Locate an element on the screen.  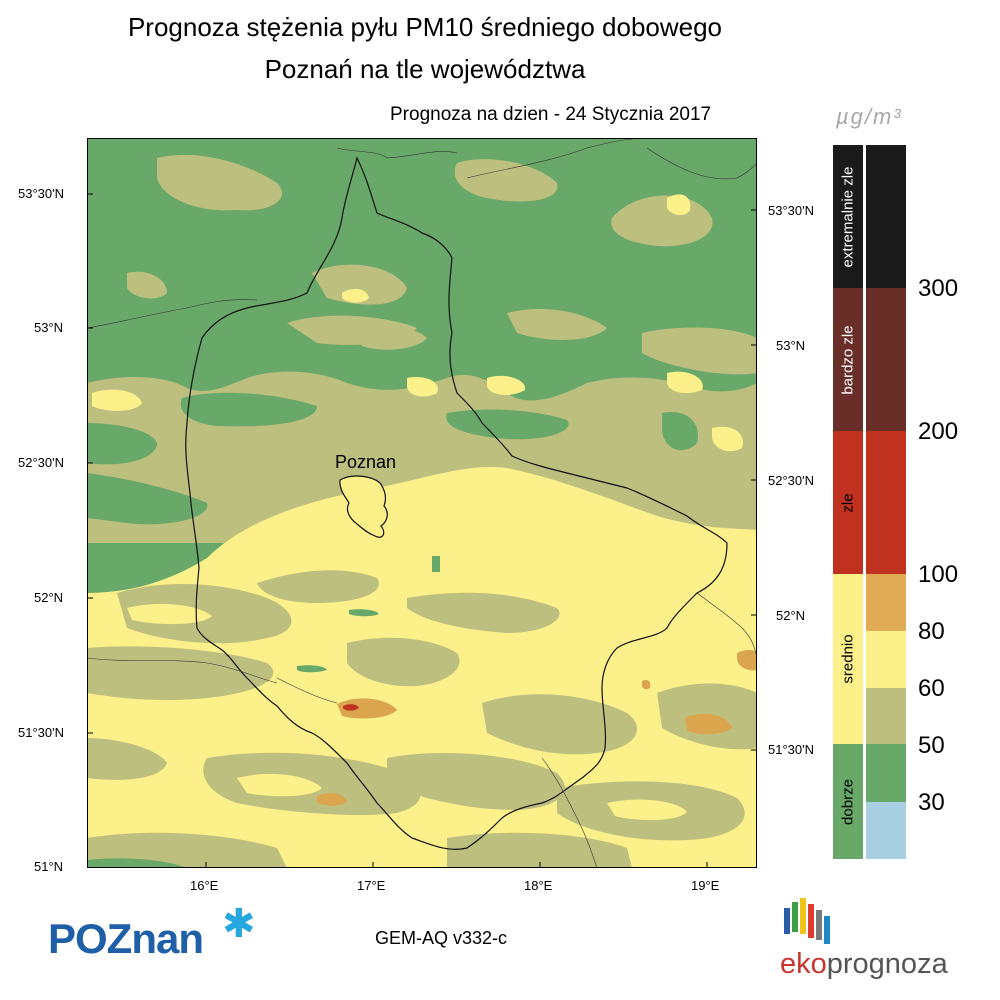
lat-label-left: 51°N is located at coordinates (49, 866).